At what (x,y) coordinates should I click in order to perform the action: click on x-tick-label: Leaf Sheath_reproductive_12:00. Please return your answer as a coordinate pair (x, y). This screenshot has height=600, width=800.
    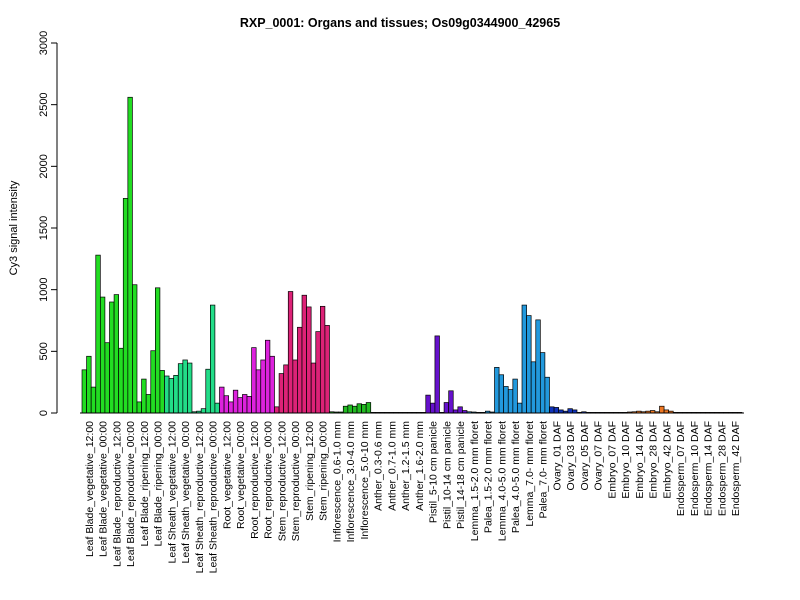
    Looking at the image, I should click on (200, 497).